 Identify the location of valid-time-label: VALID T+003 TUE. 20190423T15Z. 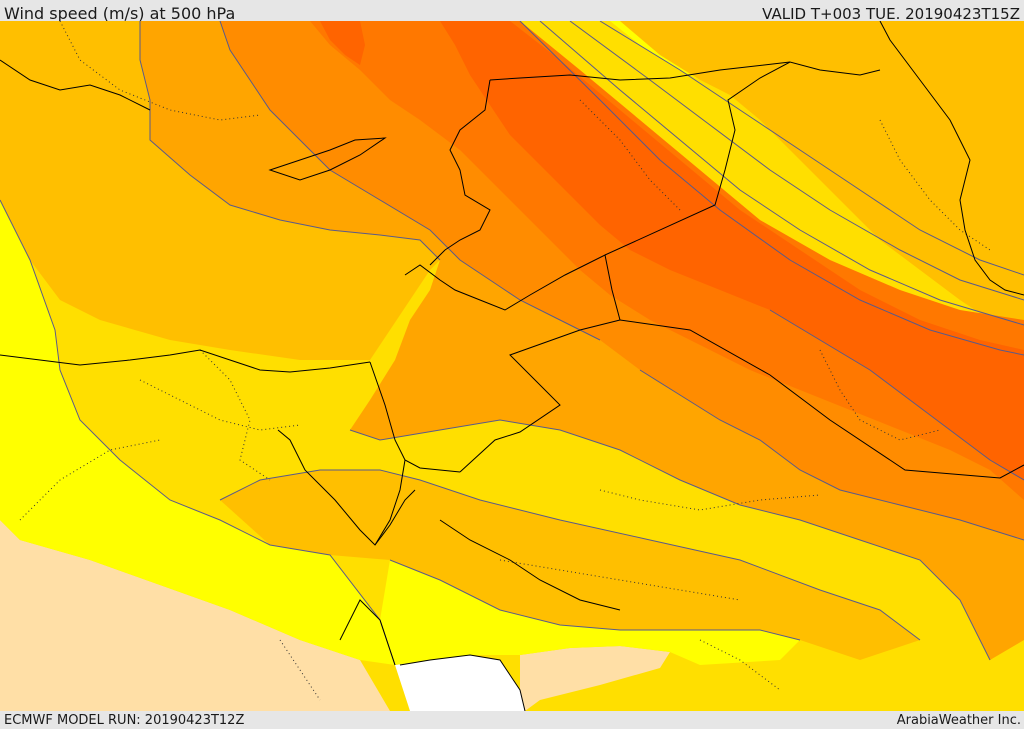
(891, 14).